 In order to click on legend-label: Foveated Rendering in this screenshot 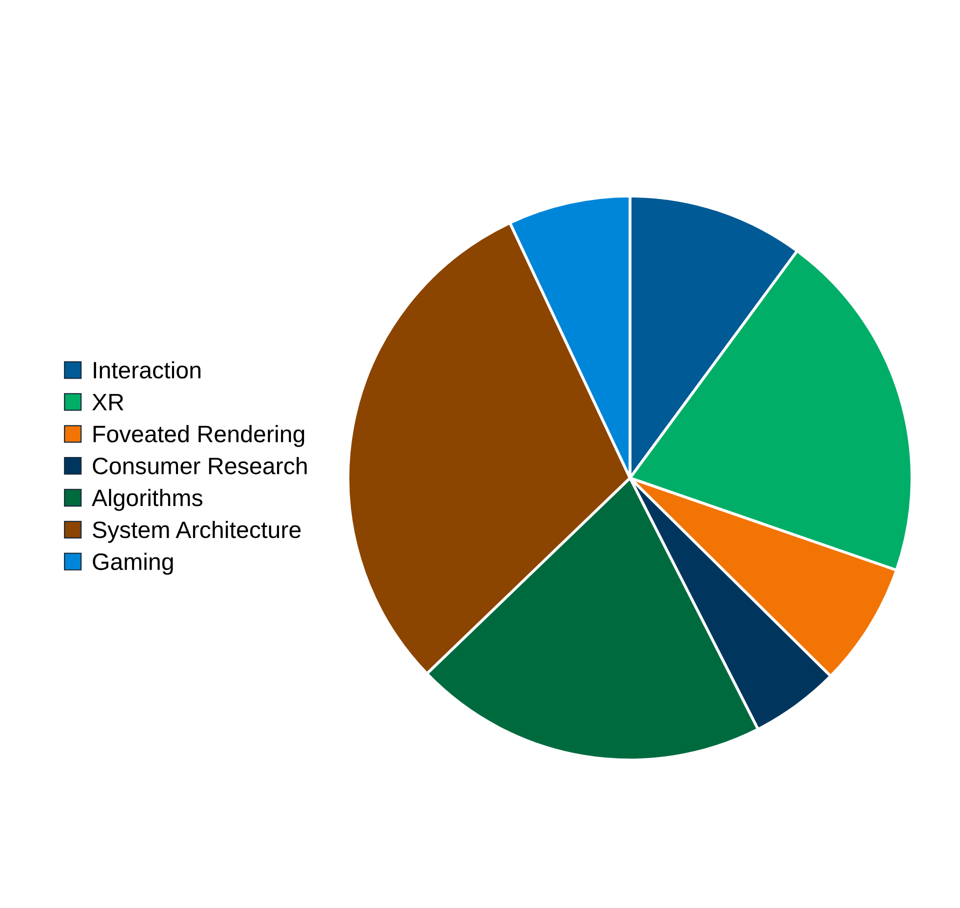, I will do `click(199, 436)`.